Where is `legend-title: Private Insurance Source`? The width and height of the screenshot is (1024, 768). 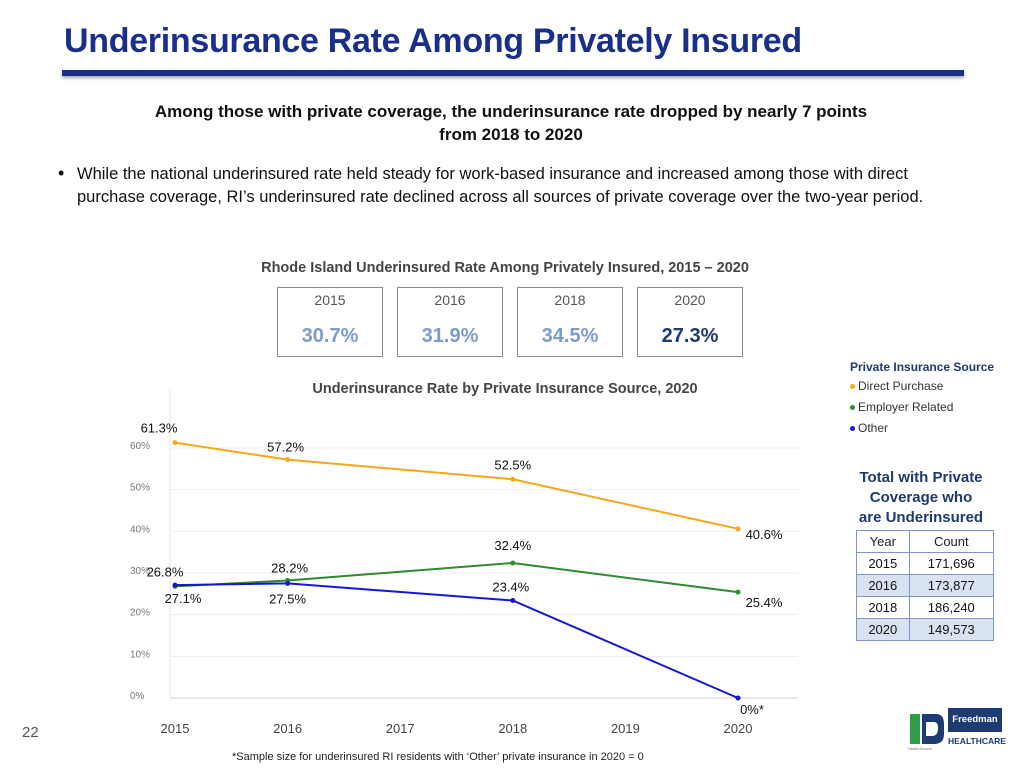
legend-title: Private Insurance Source is located at coordinates (922, 367).